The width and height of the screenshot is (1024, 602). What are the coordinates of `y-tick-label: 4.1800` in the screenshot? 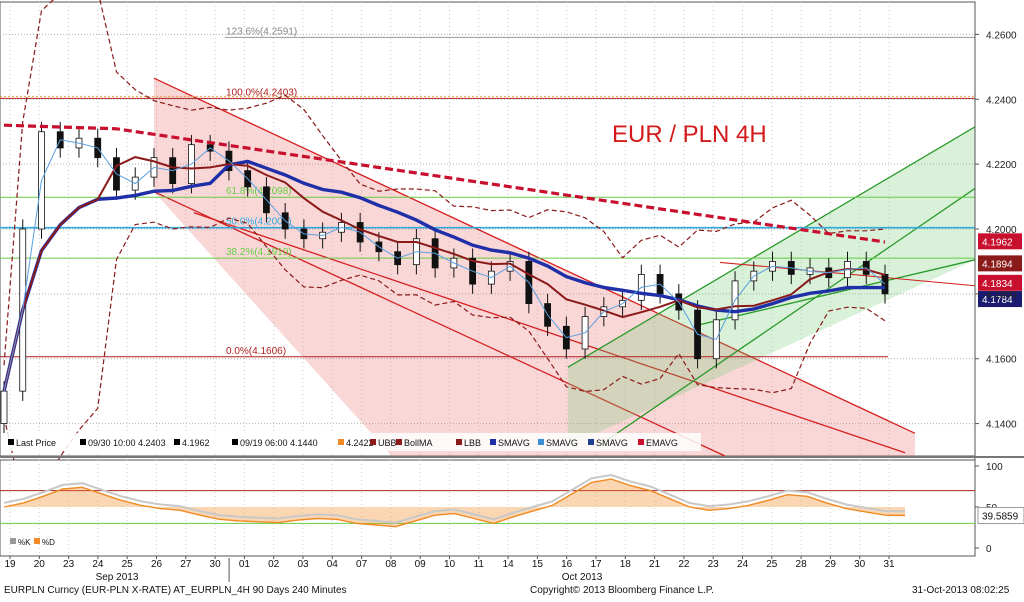 It's located at (1001, 295).